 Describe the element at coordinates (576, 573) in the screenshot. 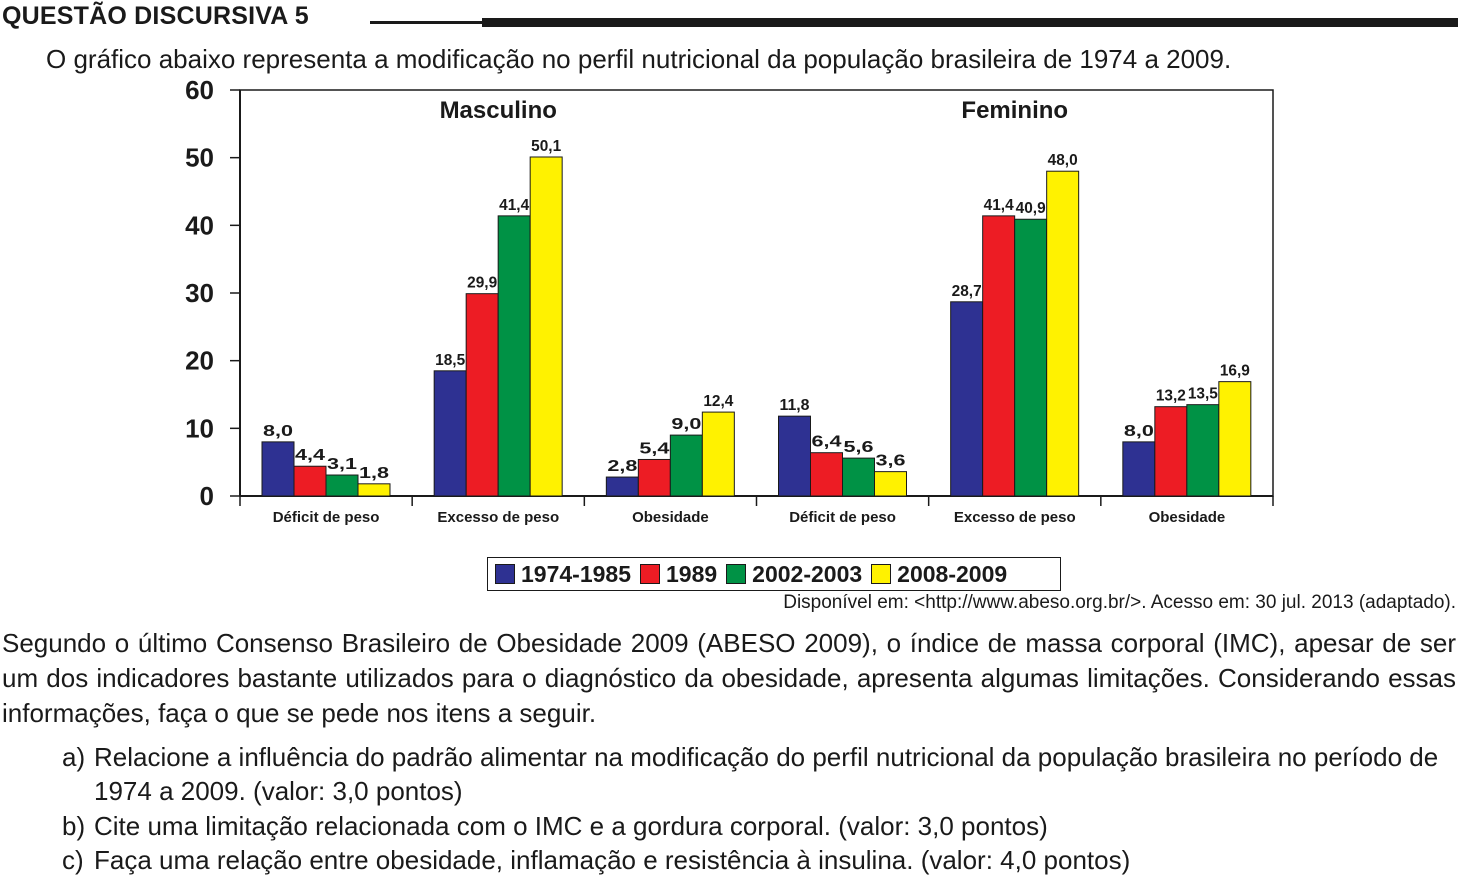

I see `legend-label: 1974-1985` at that location.